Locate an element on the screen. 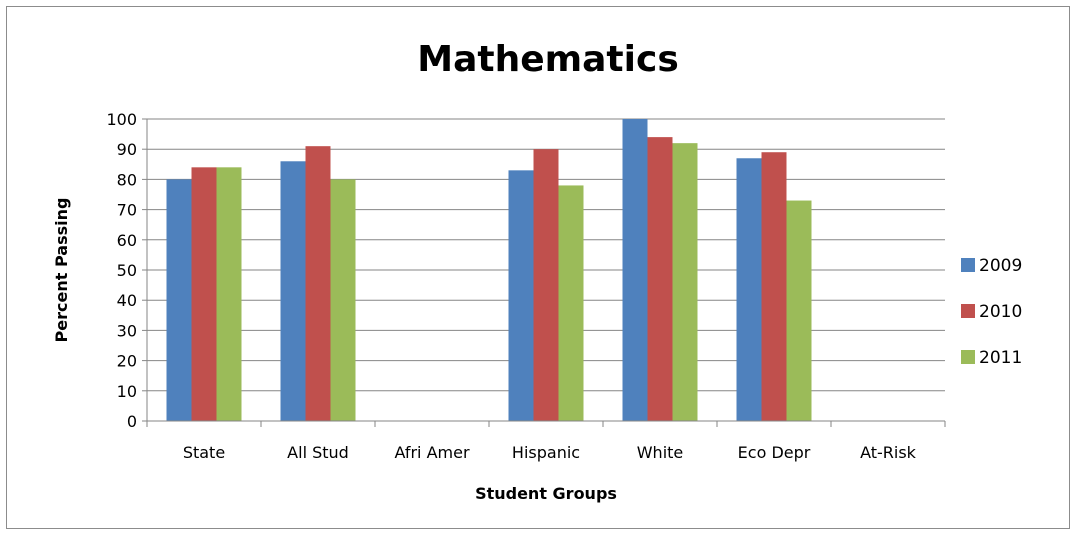  y-tick-label: 30 is located at coordinates (127, 330).